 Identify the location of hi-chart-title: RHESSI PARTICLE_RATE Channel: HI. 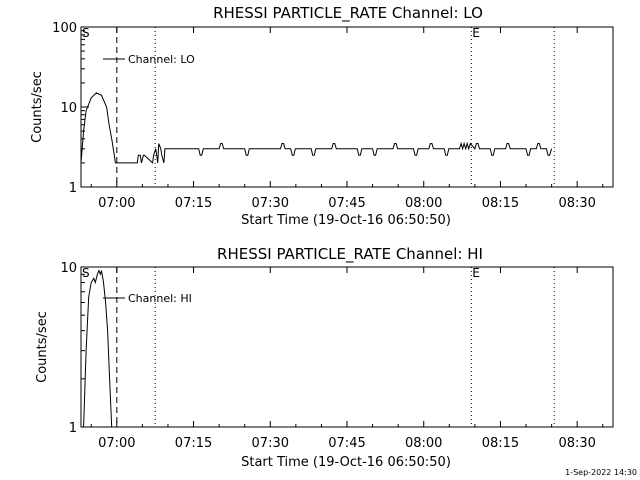
(350, 254).